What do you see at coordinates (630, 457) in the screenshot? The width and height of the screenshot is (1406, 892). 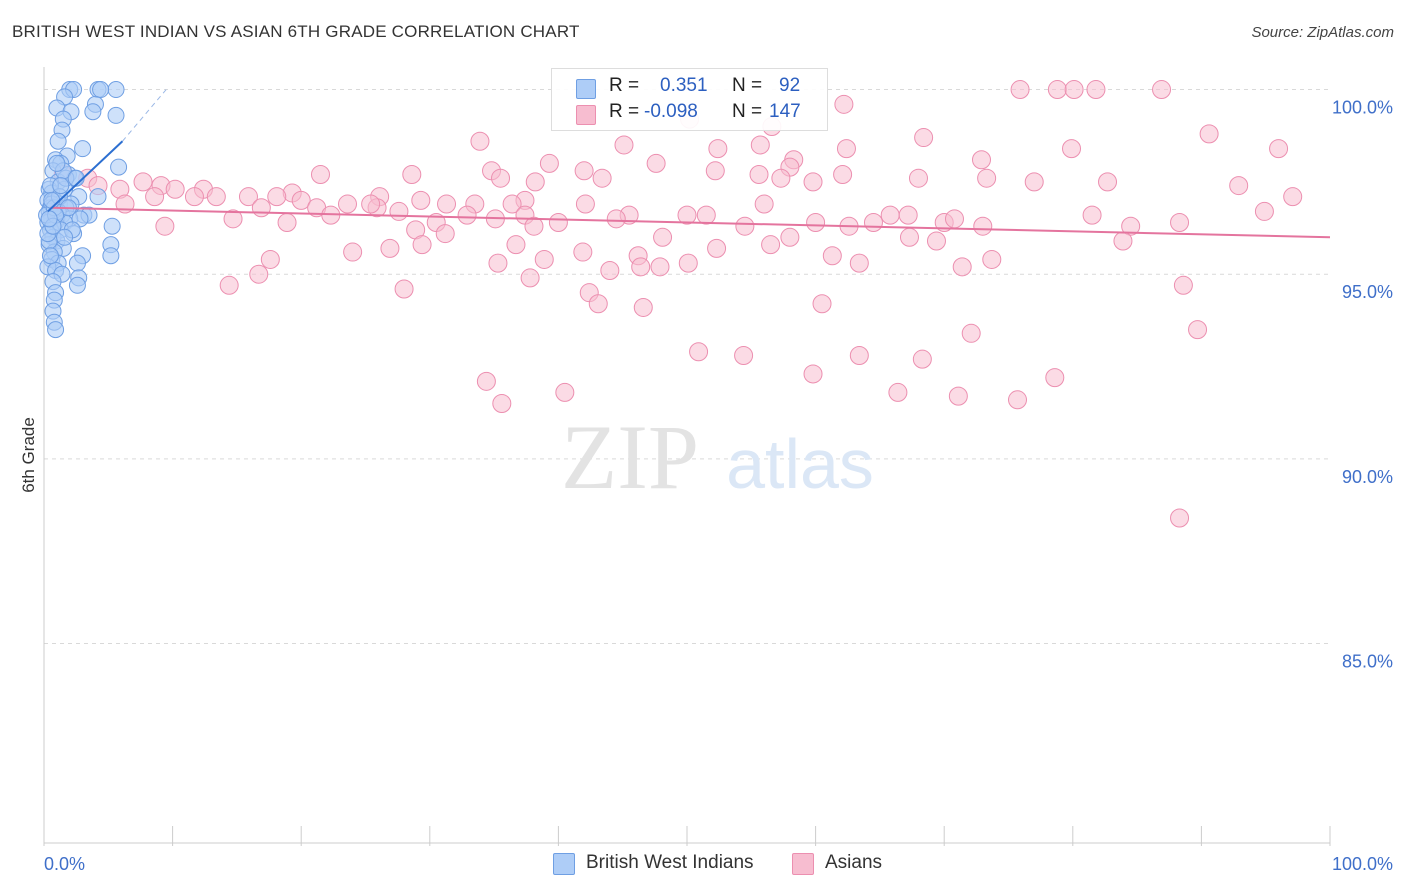 I see `watermark-zip: ZIP` at bounding box center [630, 457].